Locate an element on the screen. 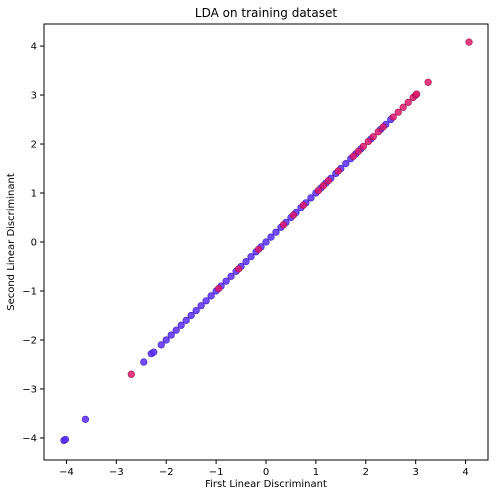  y-tick-label: −3 is located at coordinates (29, 389).